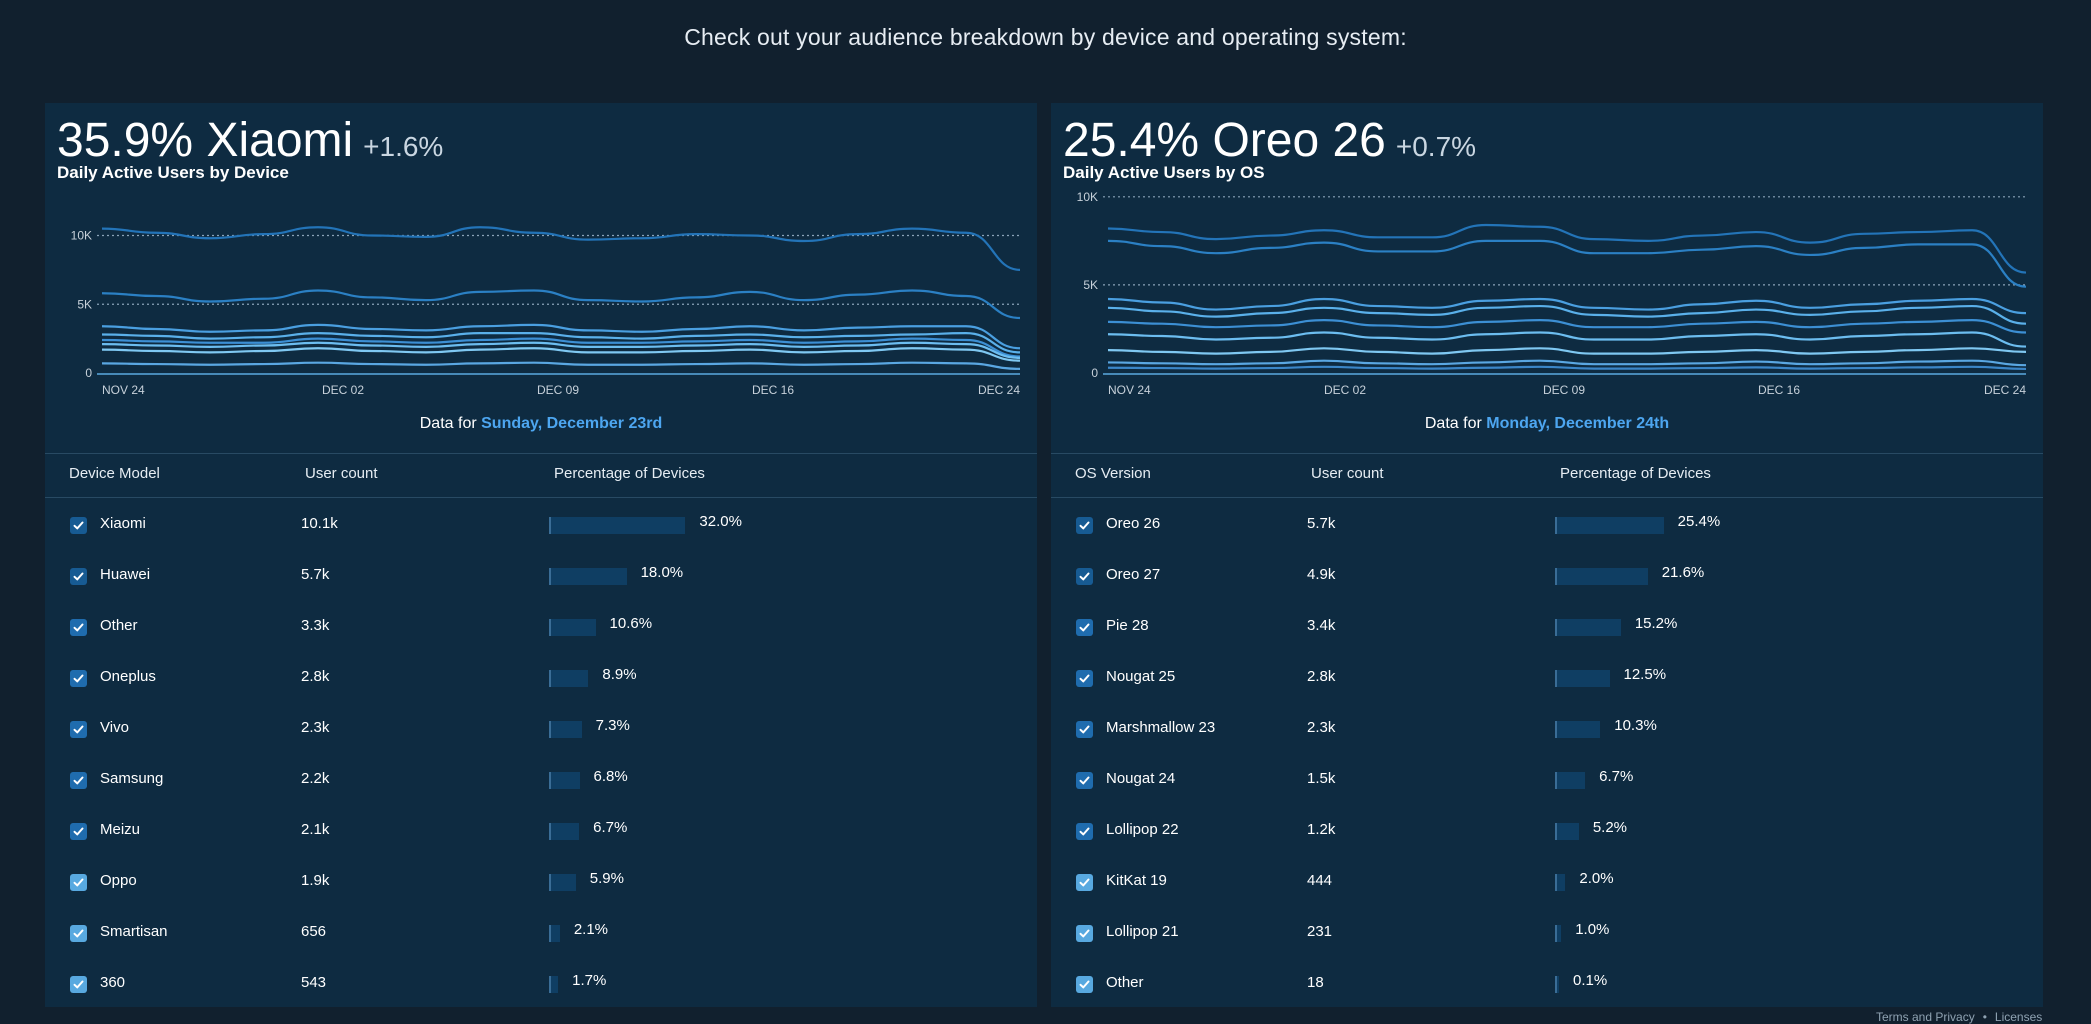 The height and width of the screenshot is (1024, 2091). I want to click on os-data-for: Data for Monday, December 24th, so click(1547, 424).